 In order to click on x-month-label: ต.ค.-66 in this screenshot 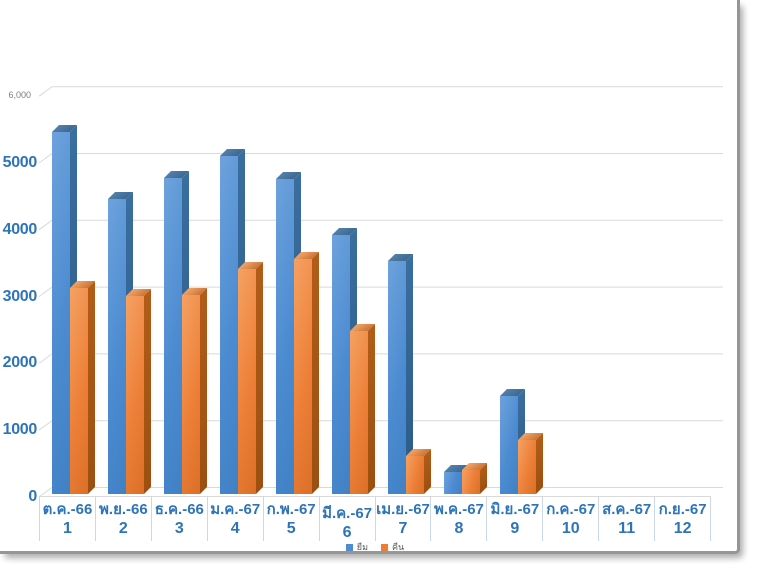, I will do `click(67, 509)`.